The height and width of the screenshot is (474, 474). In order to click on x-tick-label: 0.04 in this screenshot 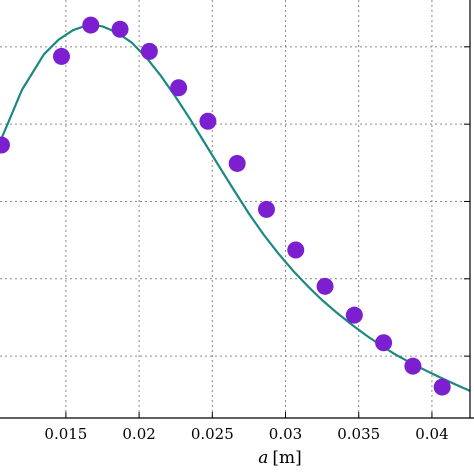, I will do `click(431, 434)`.